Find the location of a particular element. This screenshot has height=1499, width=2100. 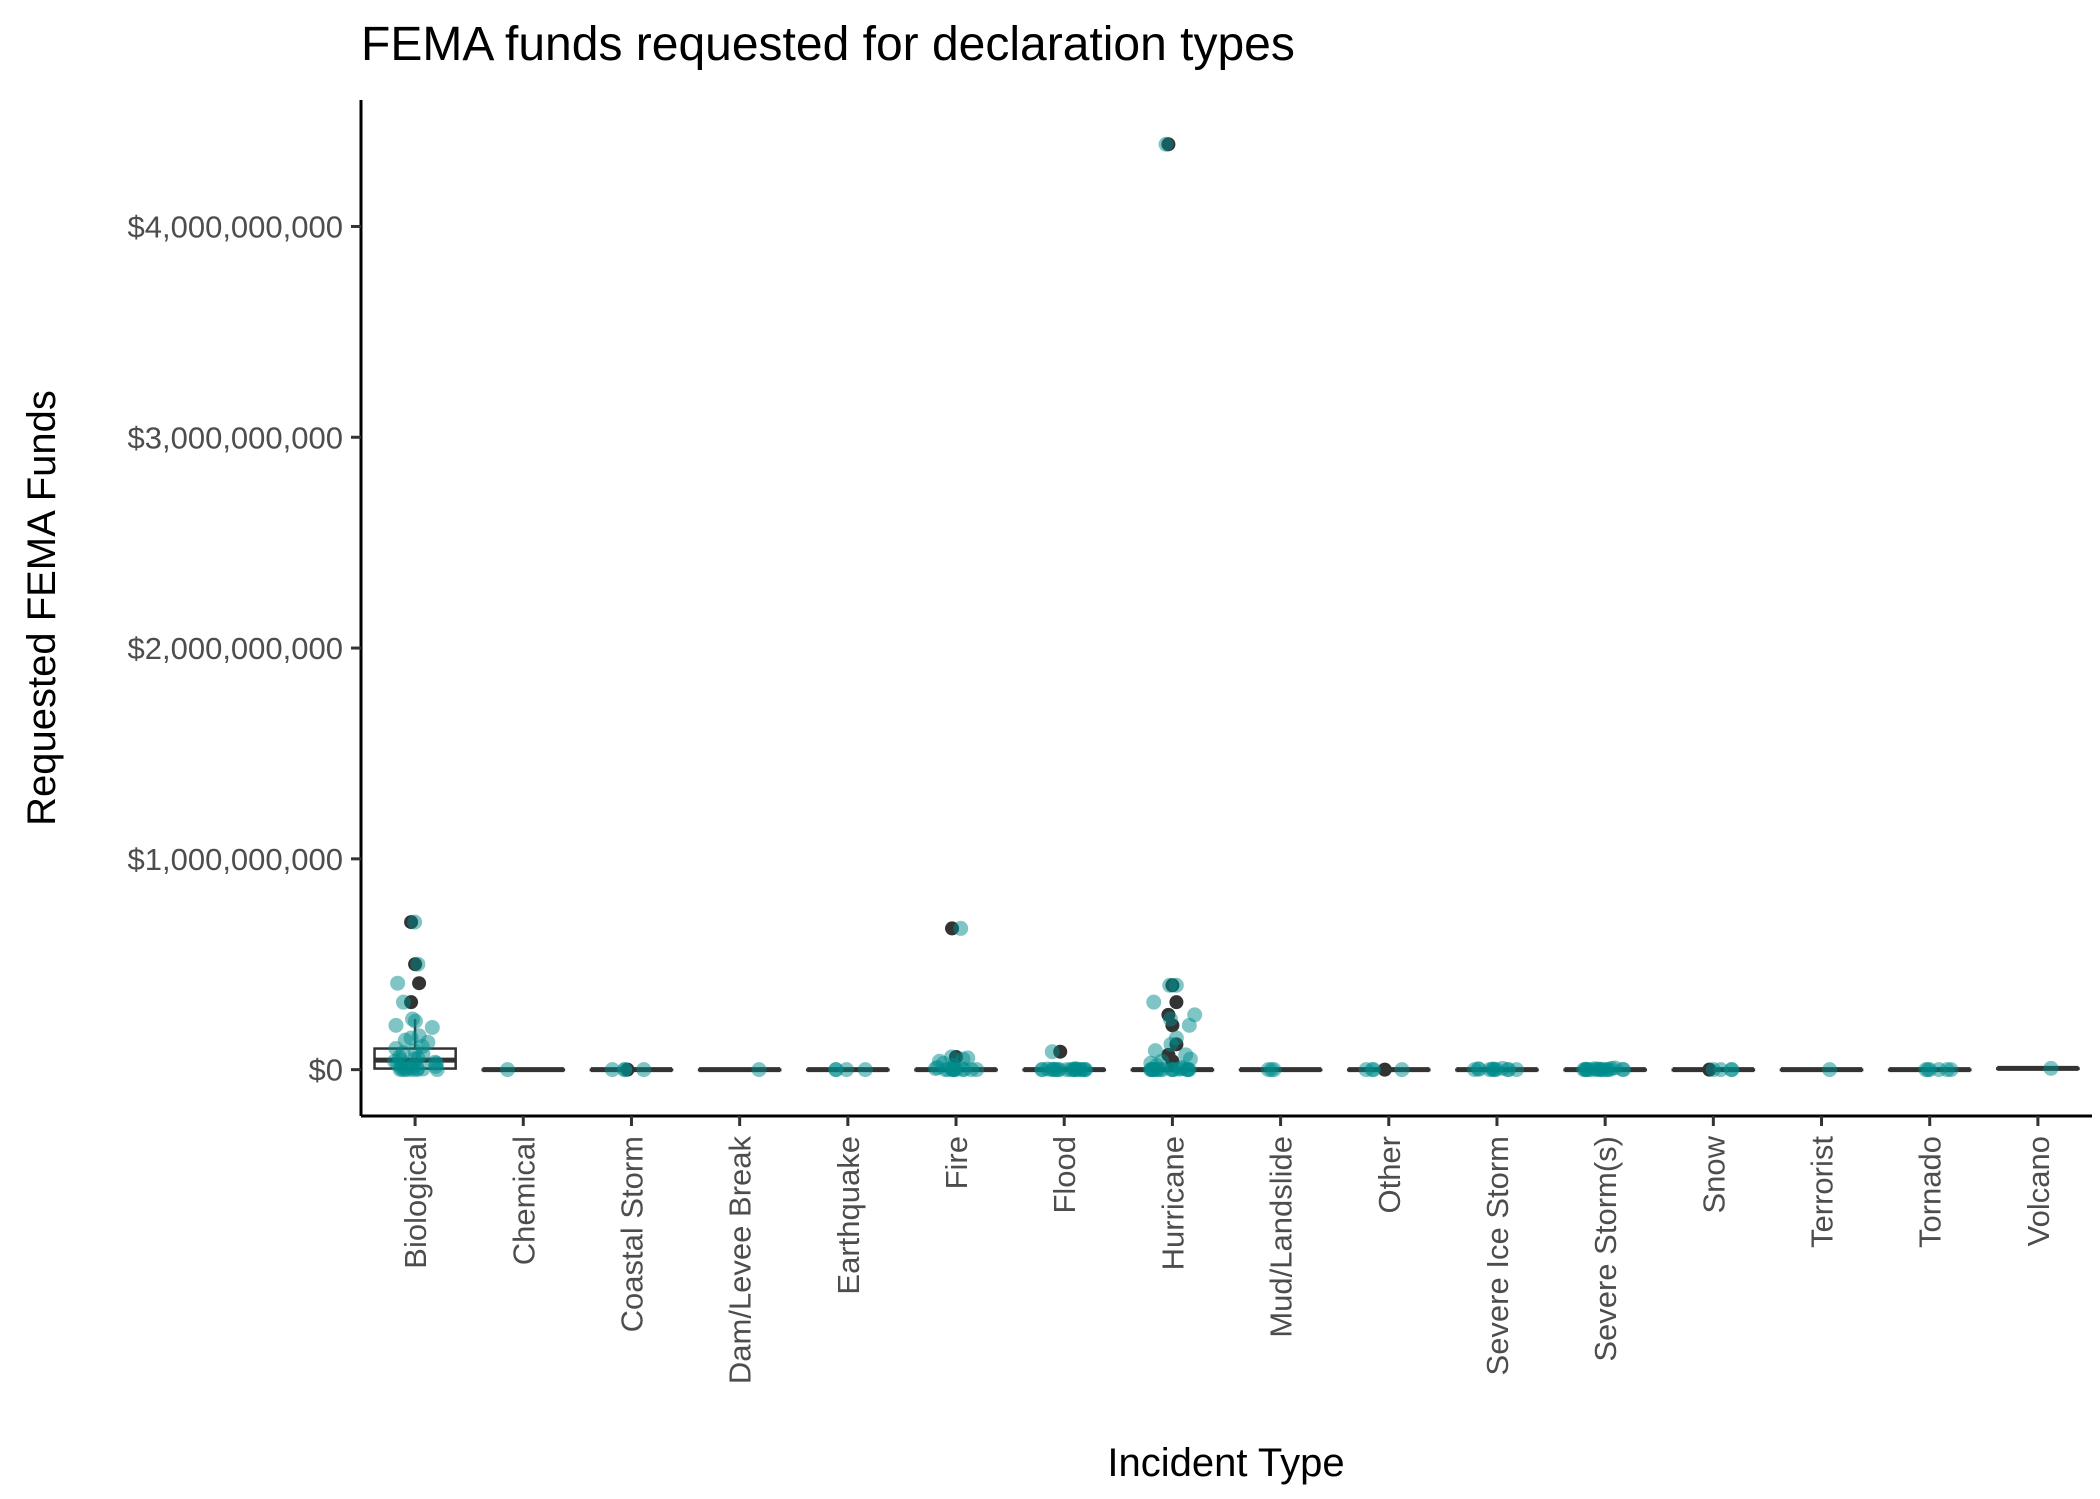

points-snow is located at coordinates (1722, 1070).